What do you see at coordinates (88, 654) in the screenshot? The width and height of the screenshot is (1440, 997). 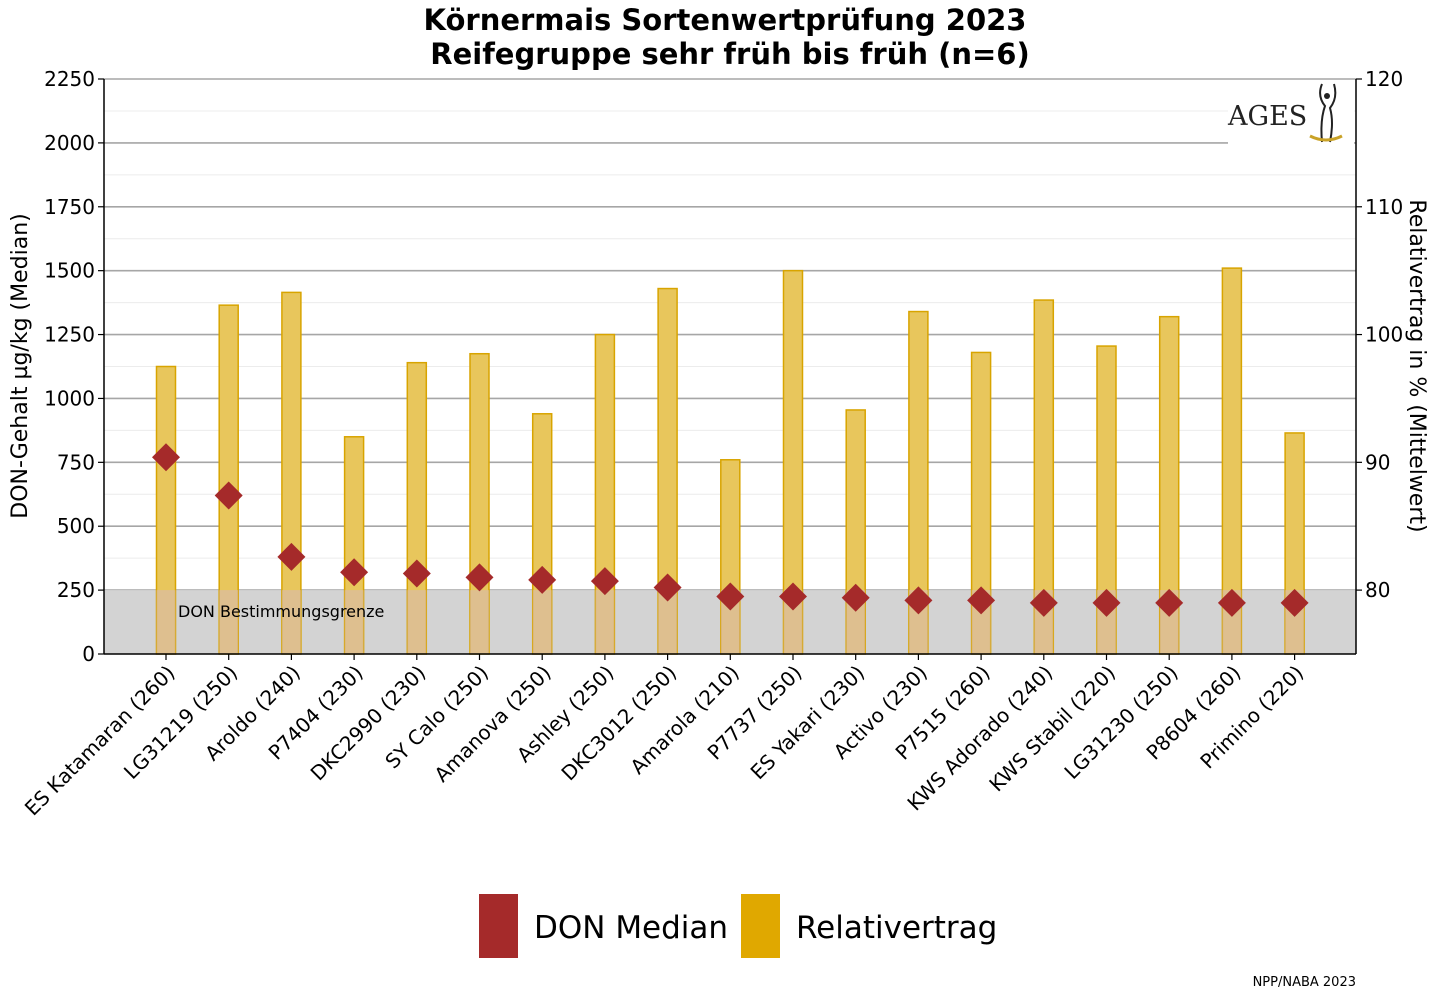 I see `y-tick-label: 0` at bounding box center [88, 654].